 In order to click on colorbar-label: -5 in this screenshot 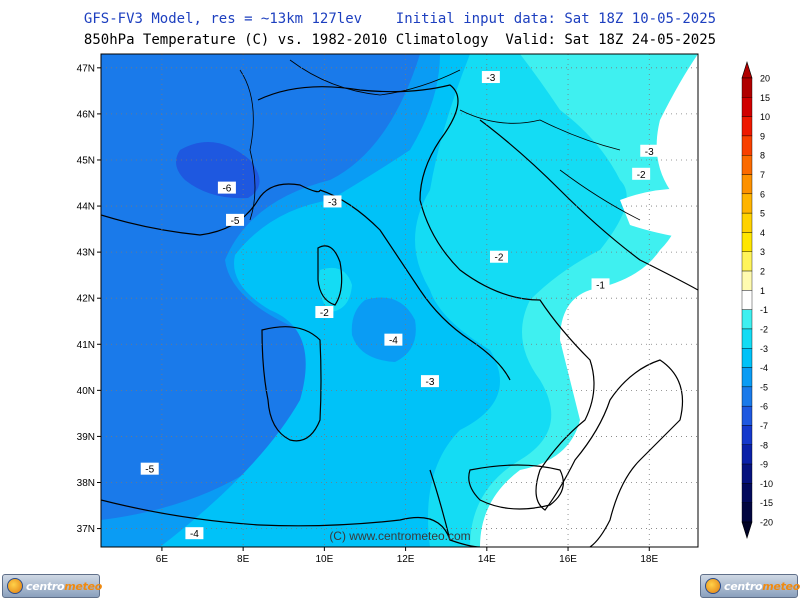, I will do `click(764, 387)`.